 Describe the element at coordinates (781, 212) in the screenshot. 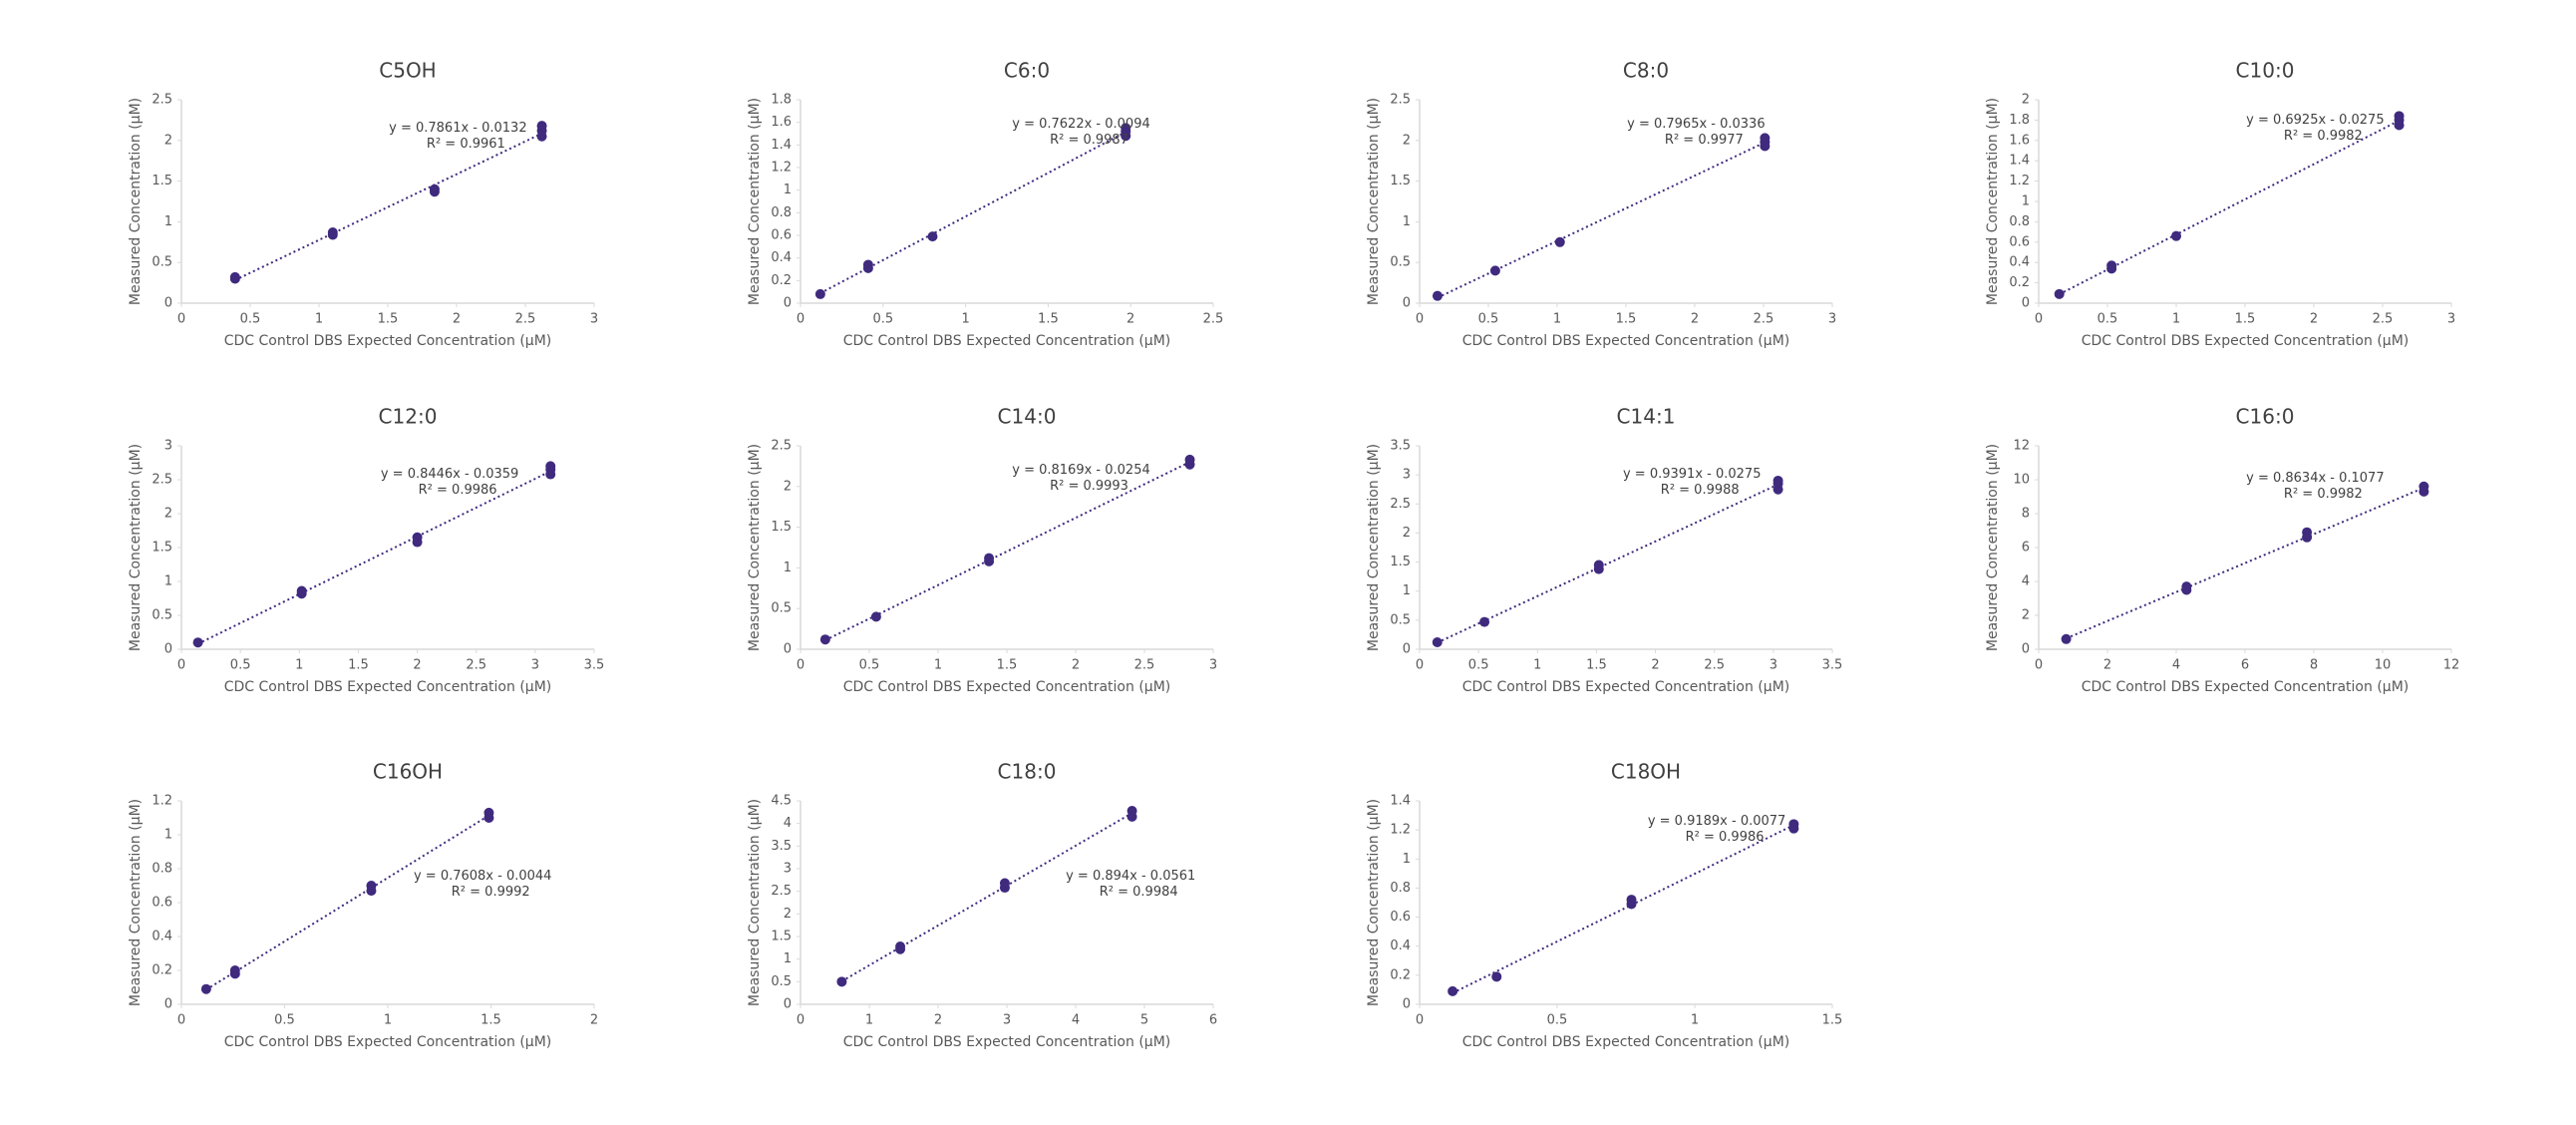

I see `y-tick-label: 0.8` at that location.